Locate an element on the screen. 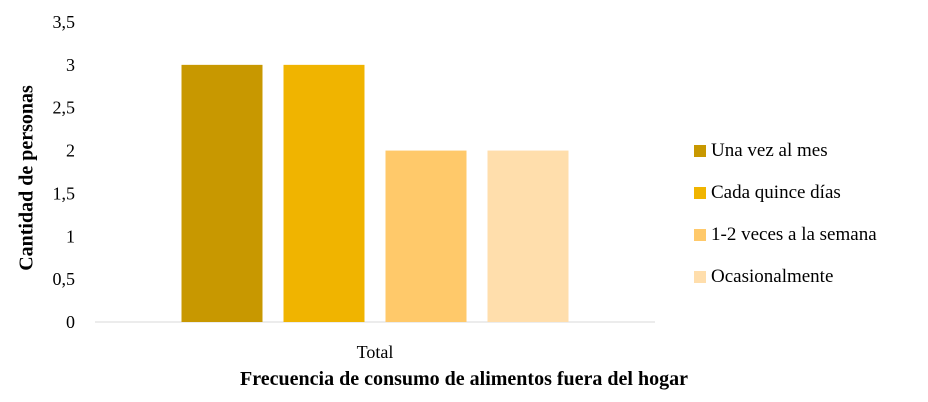  y-axis-ticks: 0 0,5 1 1,5 2 2,5 3 3,5 is located at coordinates (64, 172).